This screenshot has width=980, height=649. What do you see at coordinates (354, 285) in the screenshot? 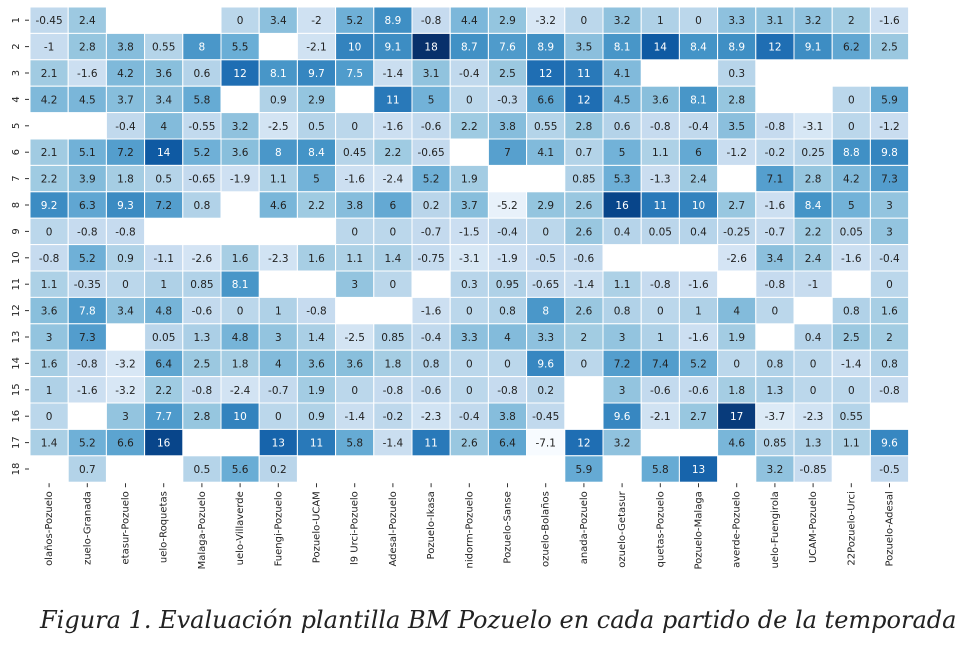
I see `cell-value-label: 3` at bounding box center [354, 285].